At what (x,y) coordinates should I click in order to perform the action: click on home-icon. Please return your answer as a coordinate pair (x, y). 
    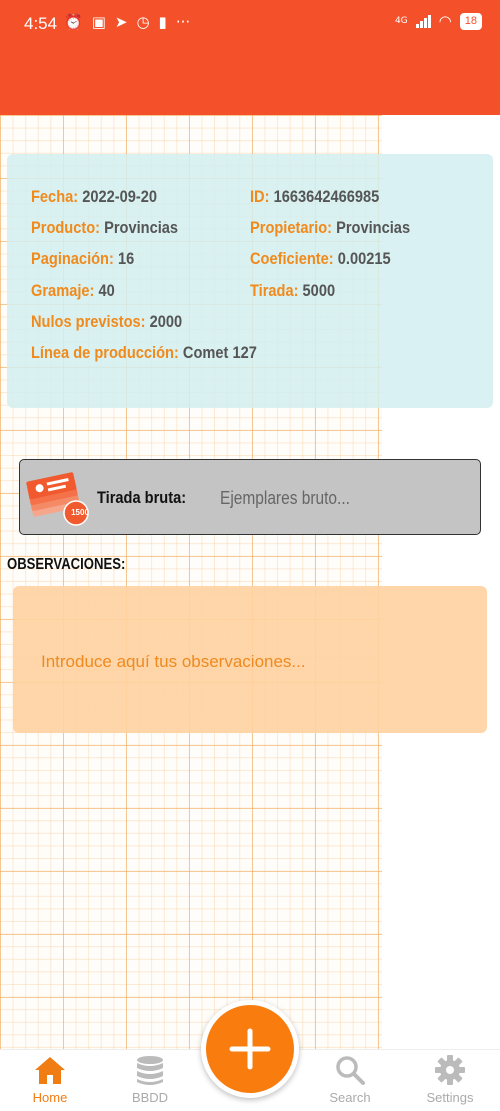
    Looking at the image, I should click on (50, 1070).